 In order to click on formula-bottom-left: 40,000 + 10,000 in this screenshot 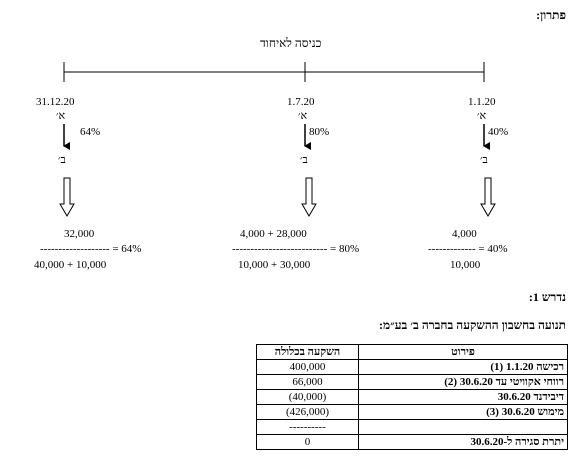, I will do `click(70, 265)`.